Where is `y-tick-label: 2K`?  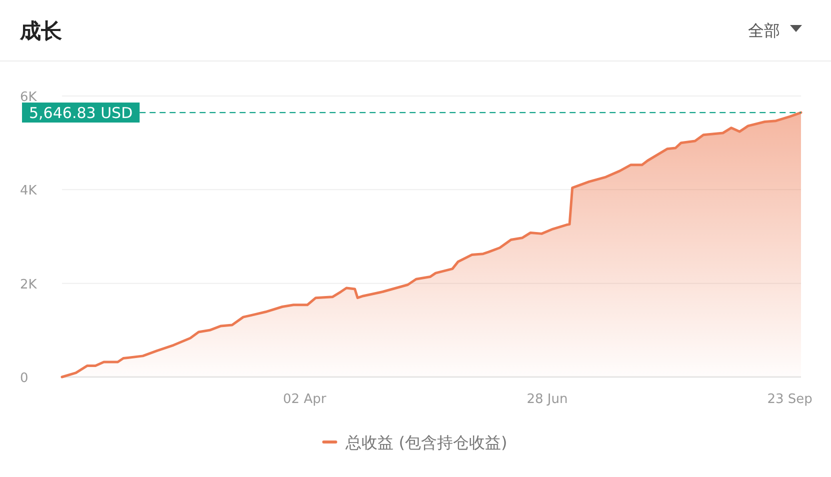
y-tick-label: 2K is located at coordinates (29, 284).